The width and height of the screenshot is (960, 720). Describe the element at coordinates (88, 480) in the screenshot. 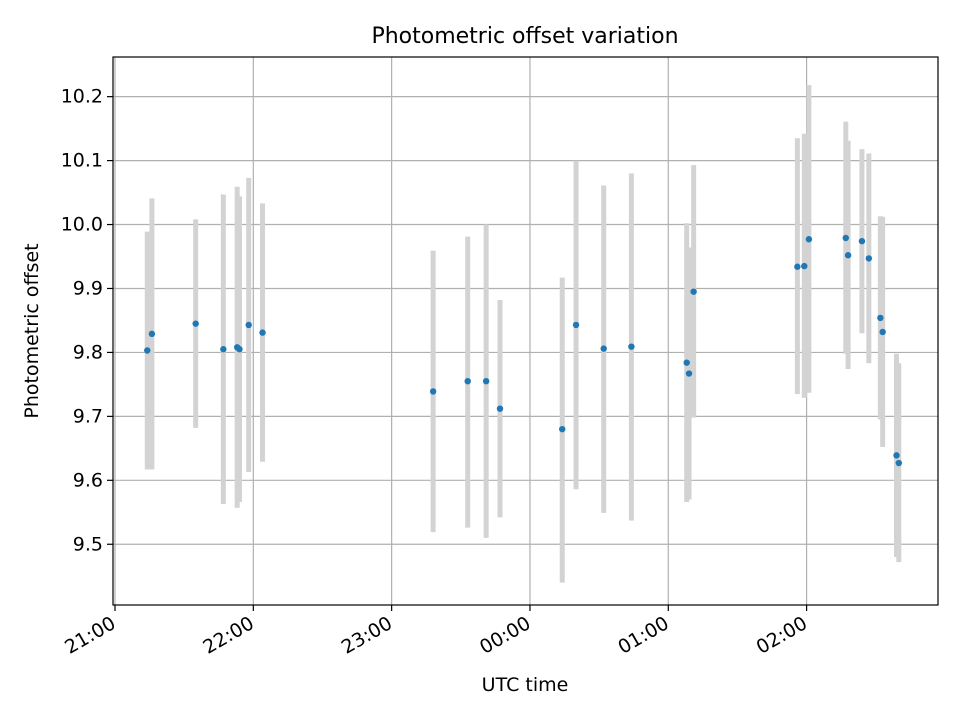

I see `y-tick-label: 9.6` at that location.